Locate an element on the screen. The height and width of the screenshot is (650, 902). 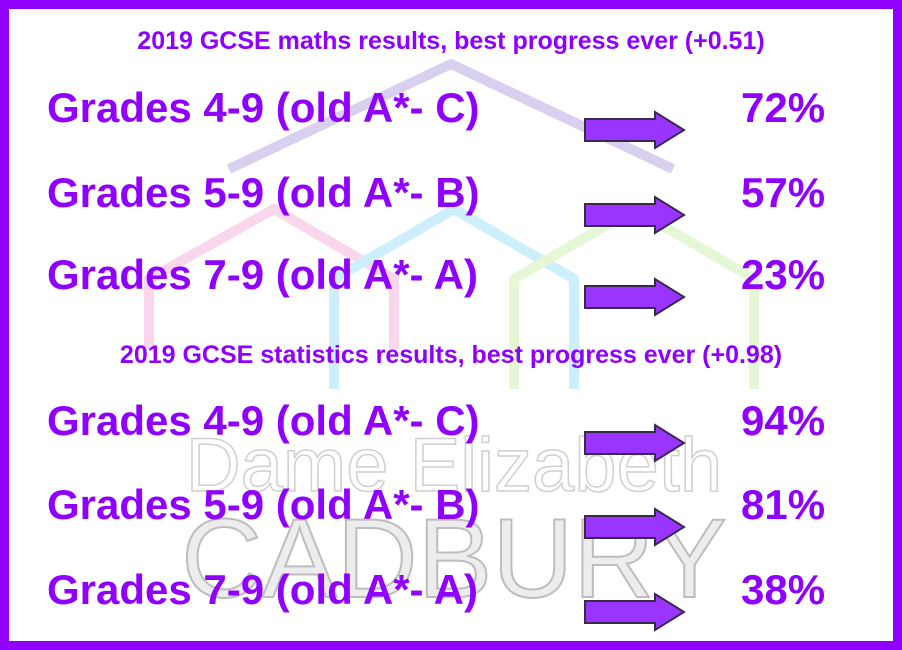
percent-value: 38% is located at coordinates (783, 589).